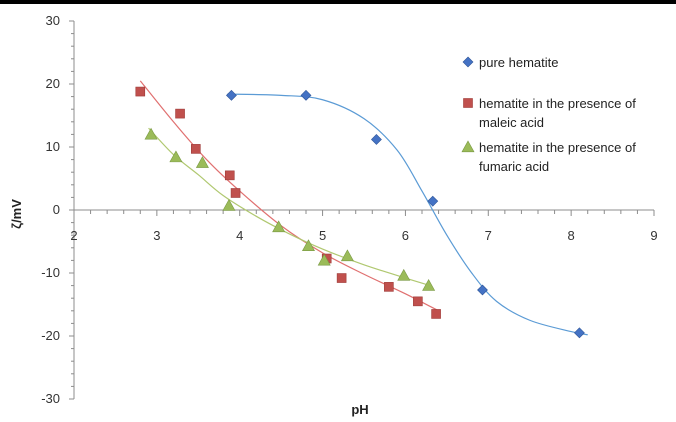 This screenshot has height=422, width=676. I want to click on y-tick-label: 0, so click(56, 209).